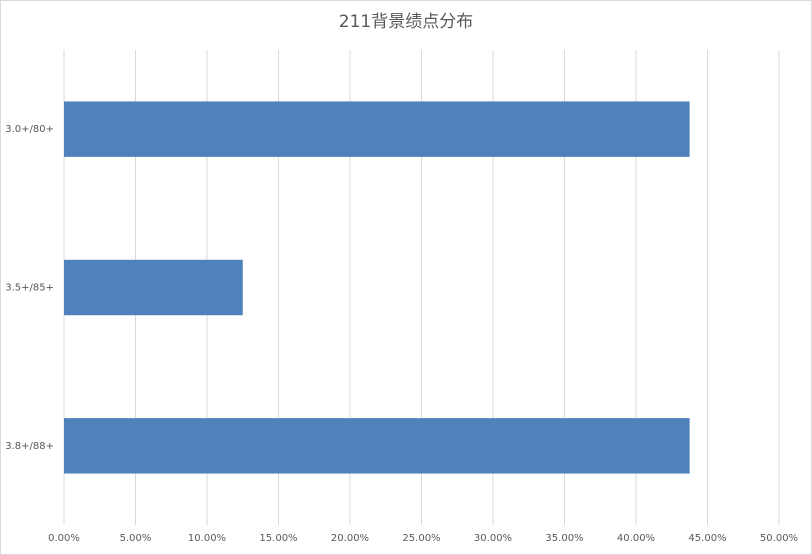 This screenshot has width=812, height=555. What do you see at coordinates (29, 288) in the screenshot?
I see `y-tick-label: 3.5+/85+` at bounding box center [29, 288].